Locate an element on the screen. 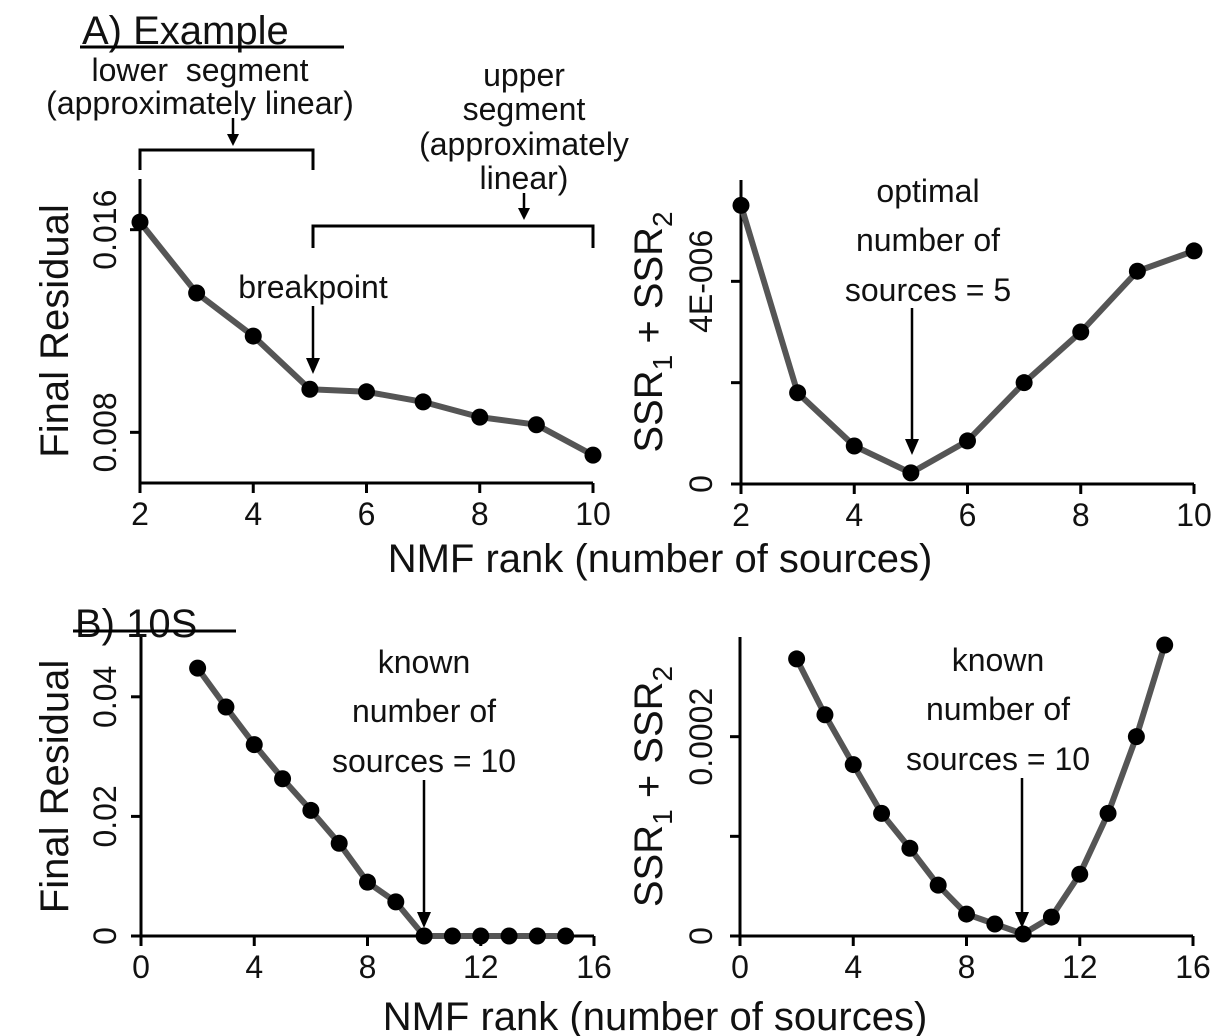 The height and width of the screenshot is (1036, 1218). known-b2-line3: sources = 10 is located at coordinates (998, 759).